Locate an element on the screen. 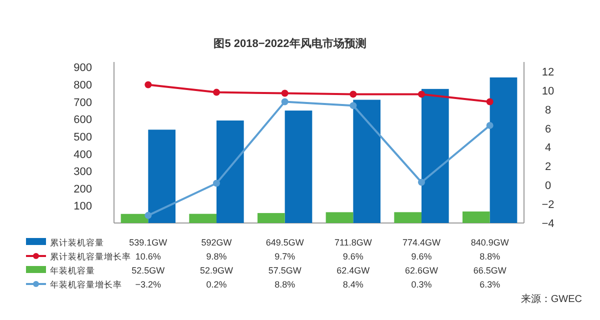 The width and height of the screenshot is (600, 320). legend-label: 累计装机容量增长率 is located at coordinates (90, 257).